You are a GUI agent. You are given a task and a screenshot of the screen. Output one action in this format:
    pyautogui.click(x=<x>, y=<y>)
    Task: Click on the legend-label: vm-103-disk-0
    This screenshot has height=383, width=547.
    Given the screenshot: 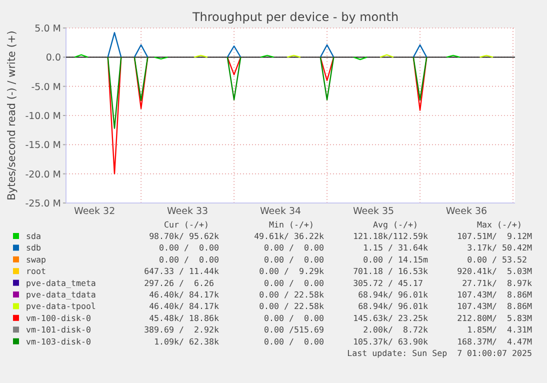 What is the action you would take?
    pyautogui.click(x=58, y=341)
    